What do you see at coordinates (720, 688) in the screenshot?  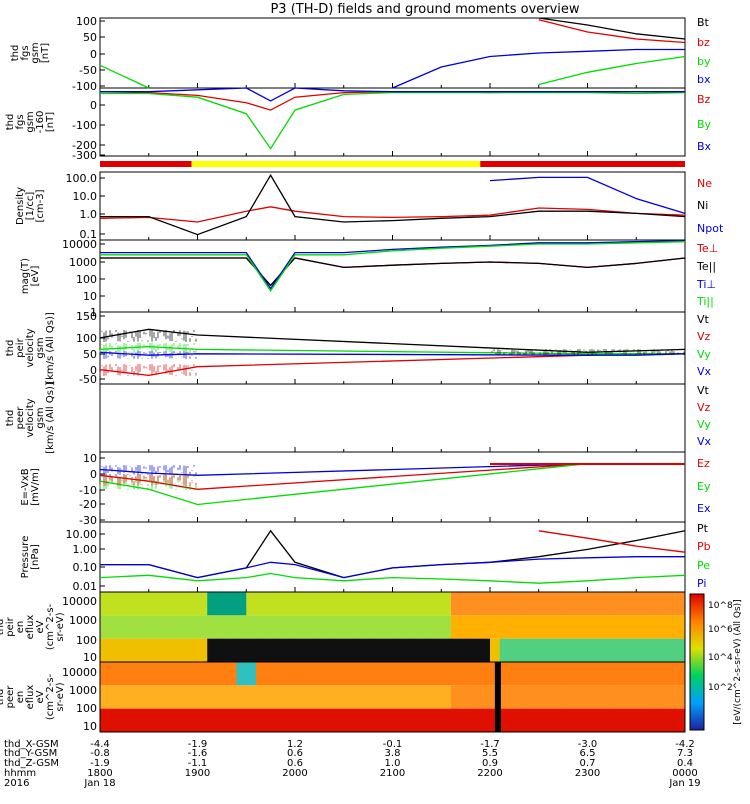 I see `colorbar-tick-label: 10^2` at bounding box center [720, 688].